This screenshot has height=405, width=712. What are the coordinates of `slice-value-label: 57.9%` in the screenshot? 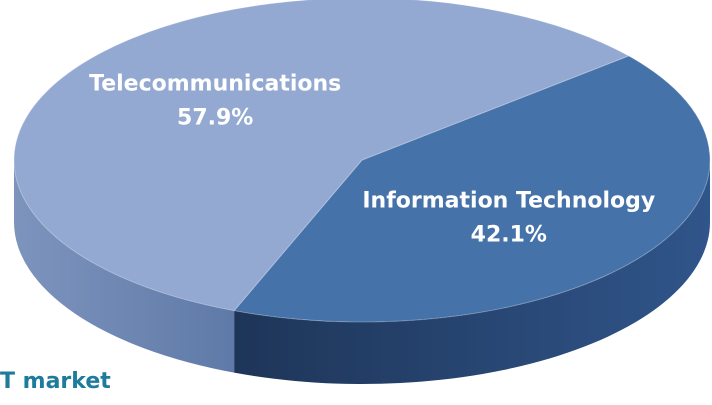 It's located at (215, 117).